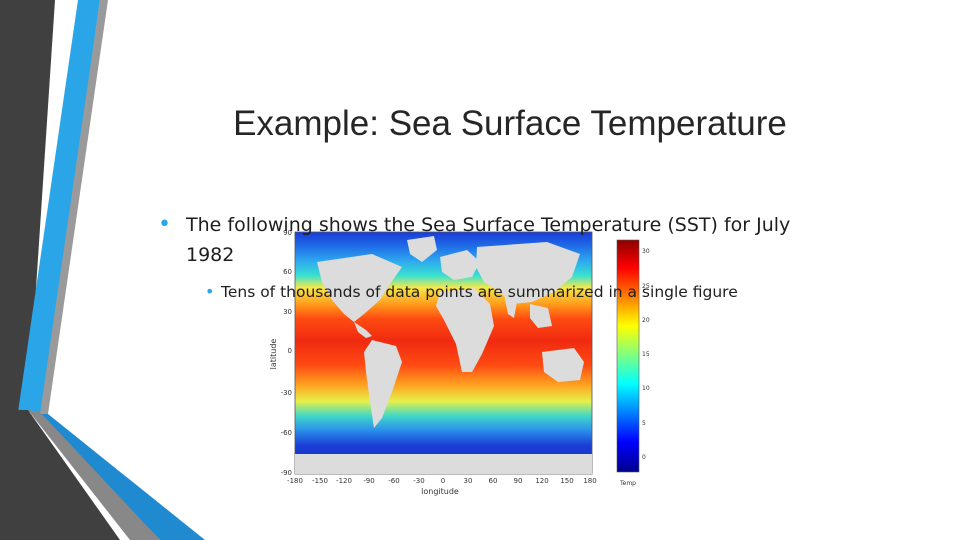 Image resolution: width=960 pixels, height=540 pixels. I want to click on y-tick-label: 60, so click(287, 272).